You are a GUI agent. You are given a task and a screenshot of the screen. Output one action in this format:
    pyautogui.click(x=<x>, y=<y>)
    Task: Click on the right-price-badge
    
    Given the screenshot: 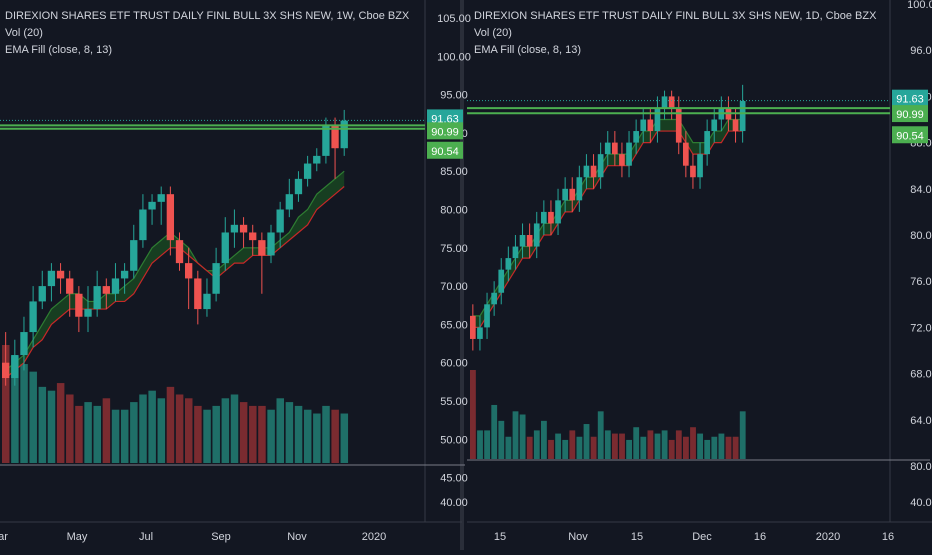 What is the action you would take?
    pyautogui.click(x=910, y=135)
    